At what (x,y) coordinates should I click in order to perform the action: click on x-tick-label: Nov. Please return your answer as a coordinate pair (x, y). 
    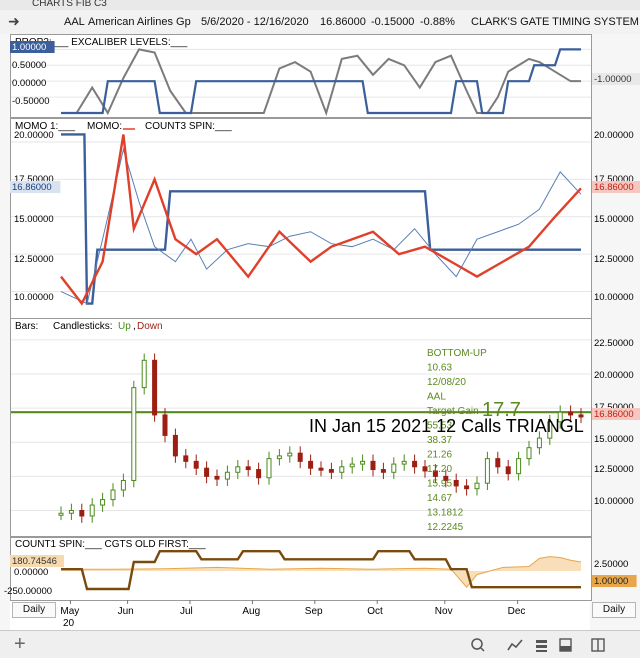
    Looking at the image, I should click on (444, 611).